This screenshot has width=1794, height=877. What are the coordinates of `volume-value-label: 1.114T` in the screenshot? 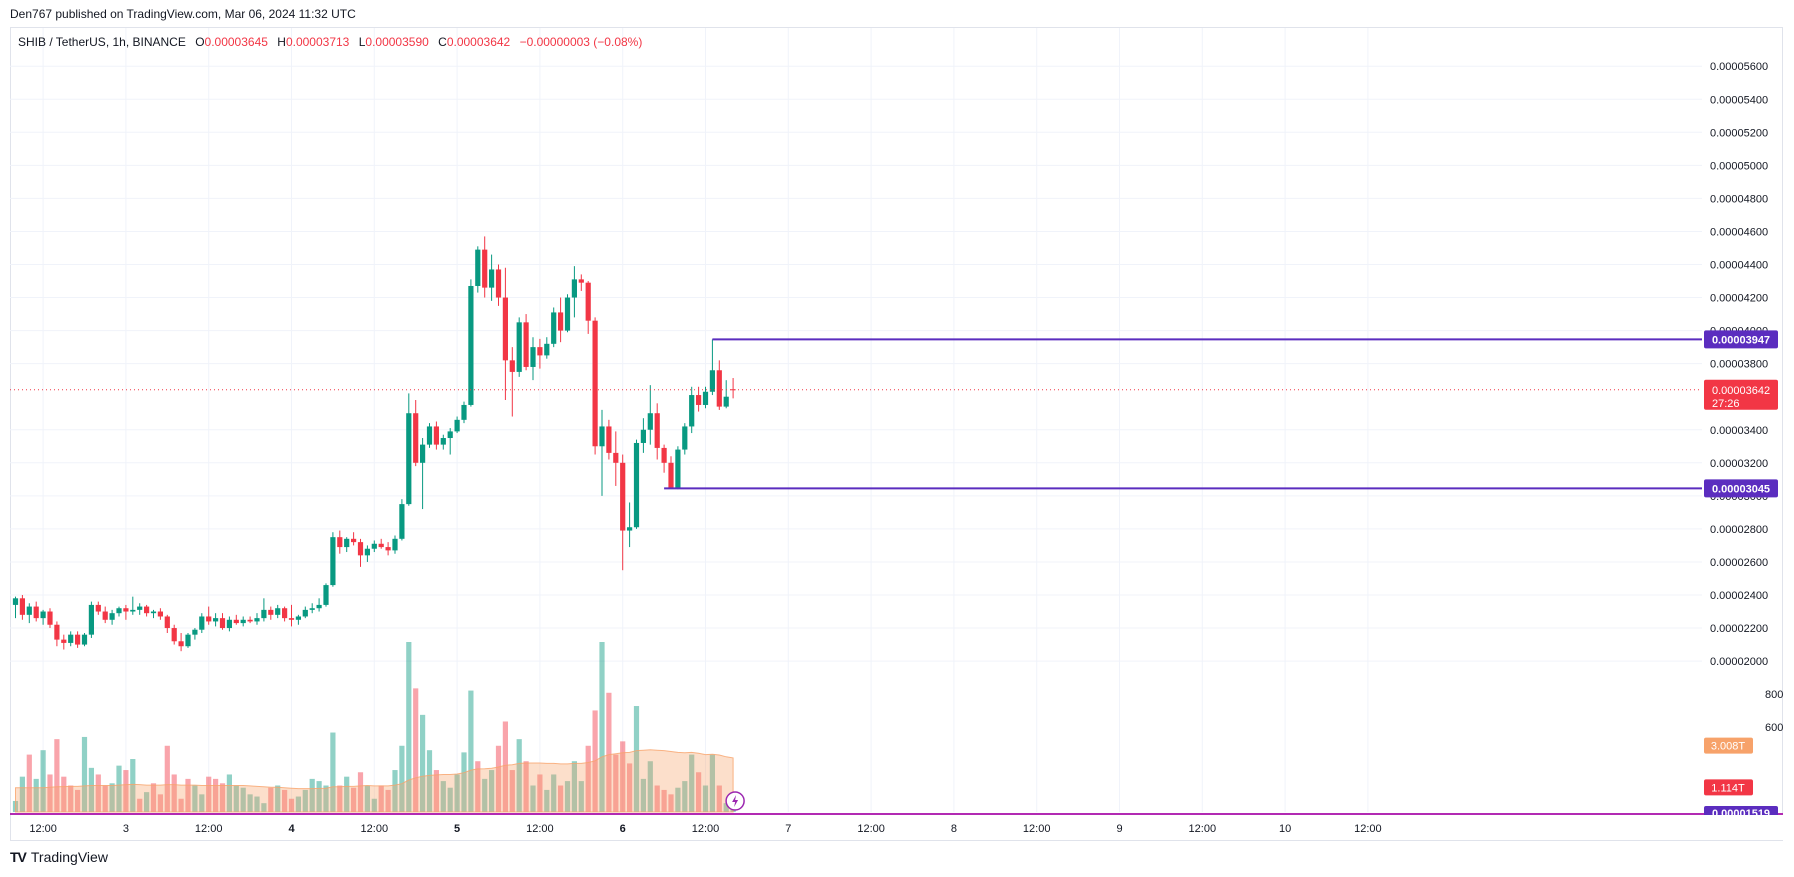 It's located at (1728, 788).